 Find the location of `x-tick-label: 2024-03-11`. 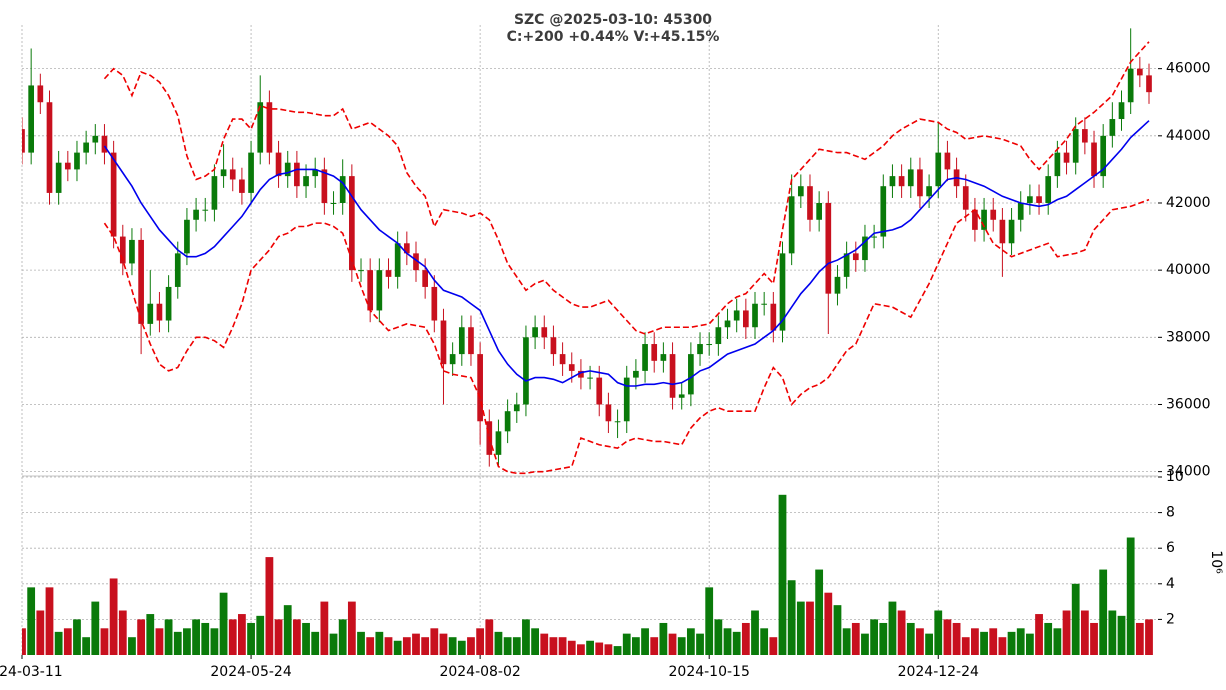

x-tick-label: 2024-03-11 is located at coordinates (31, 672).